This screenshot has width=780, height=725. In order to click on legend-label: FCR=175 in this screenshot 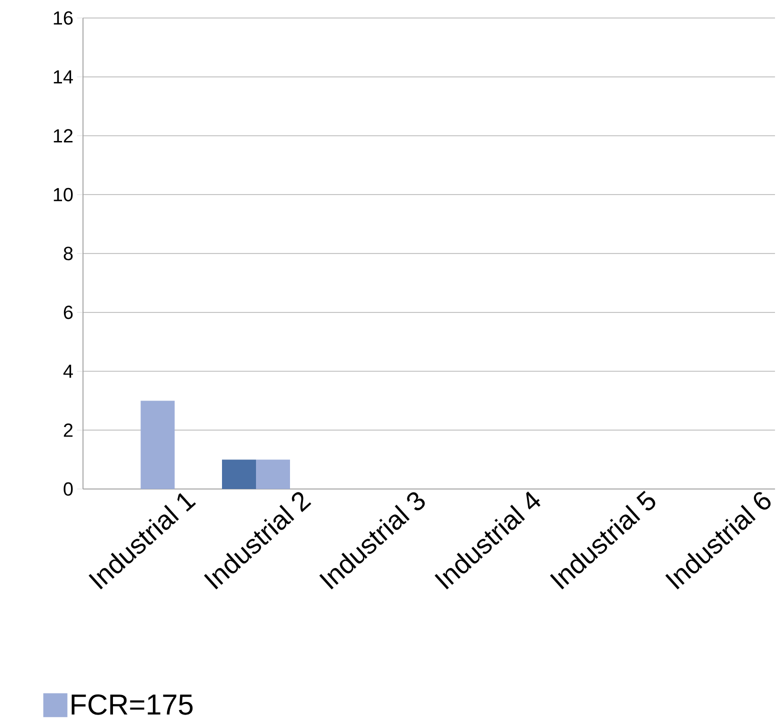, I will do `click(132, 704)`.